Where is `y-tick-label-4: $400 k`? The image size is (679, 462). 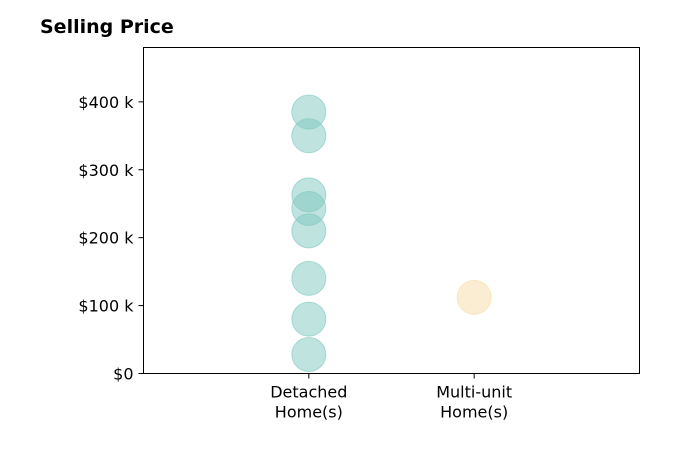 y-tick-label-4: $400 k is located at coordinates (106, 102).